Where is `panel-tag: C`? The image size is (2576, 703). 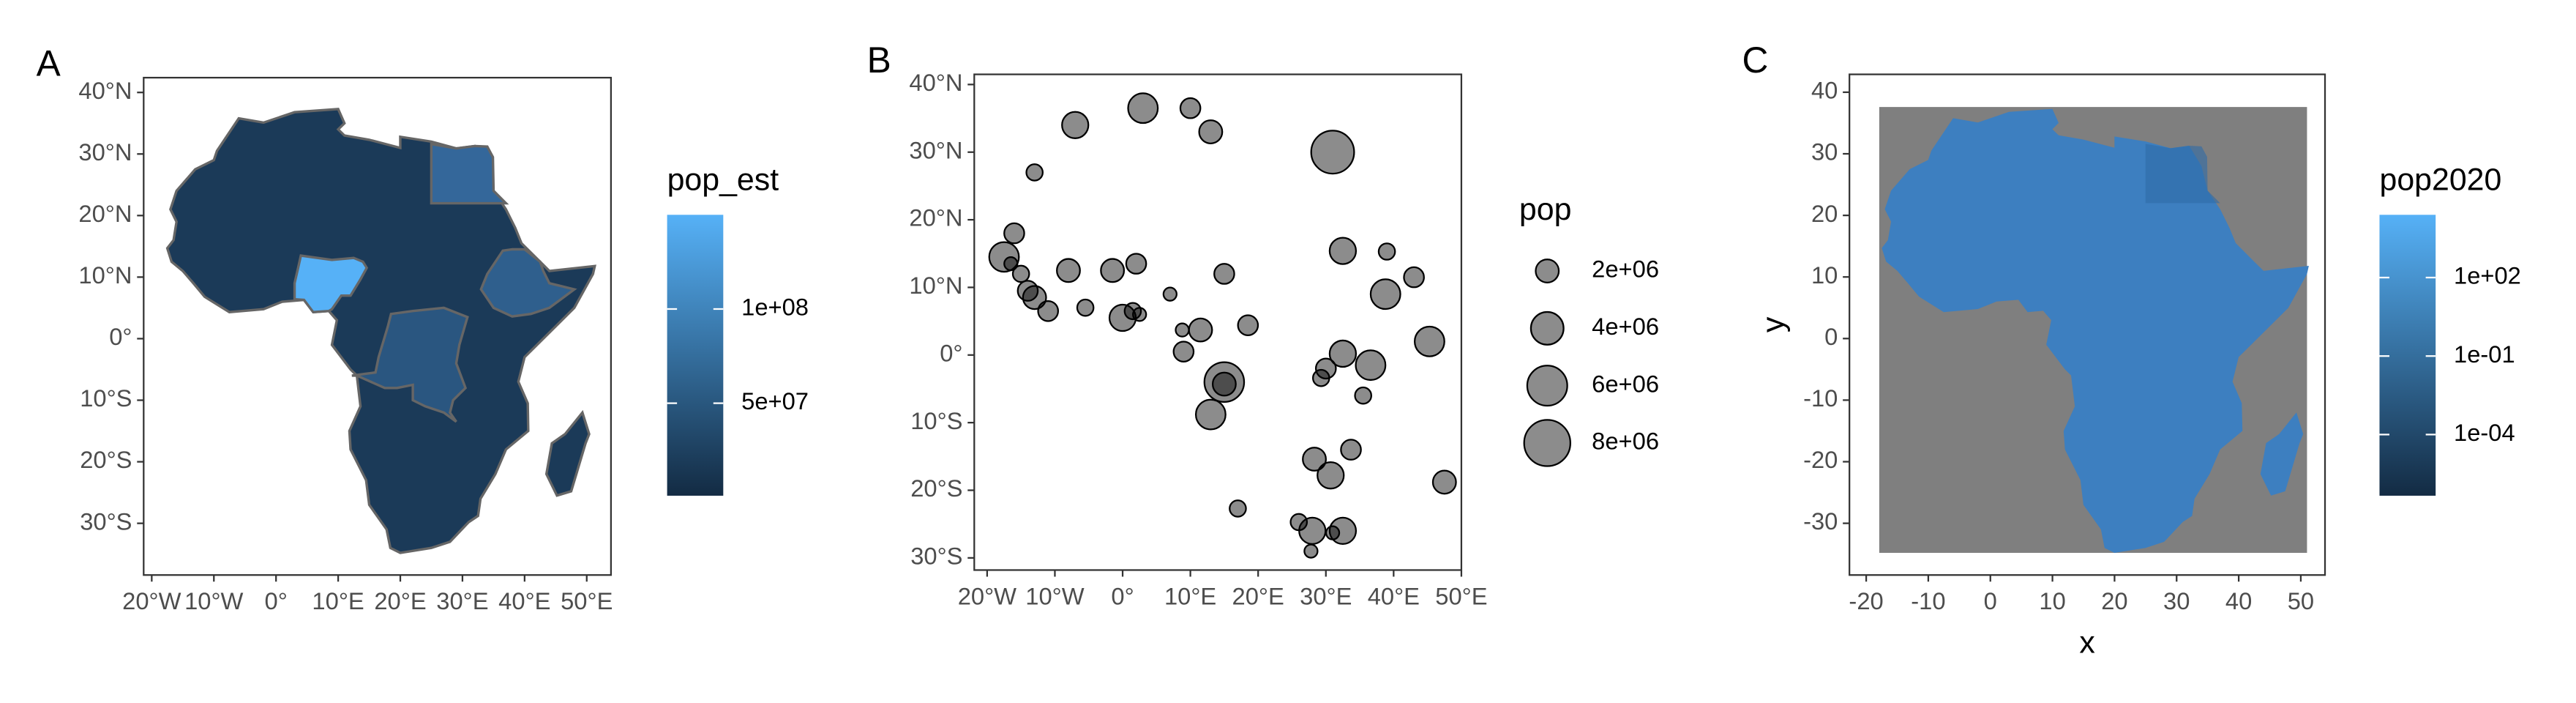
panel-tag: C is located at coordinates (1755, 60).